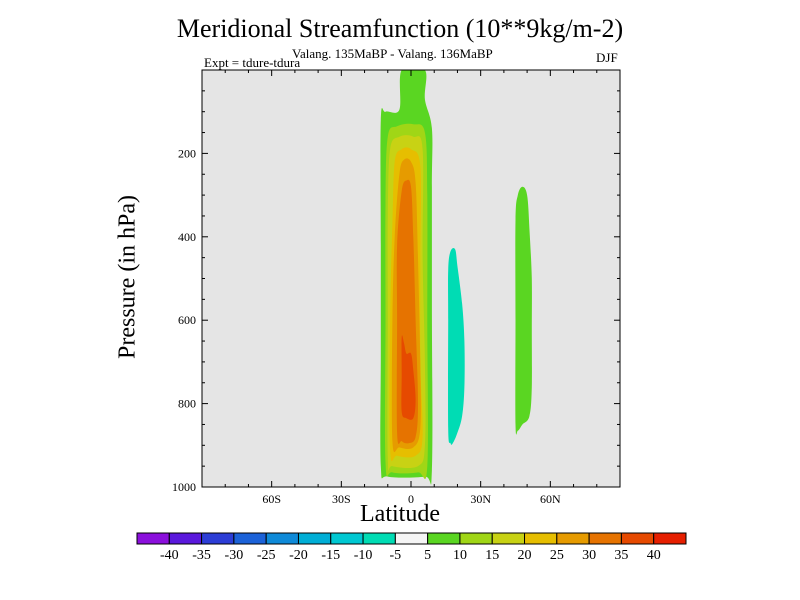  What do you see at coordinates (480, 499) in the screenshot?
I see `x-tick-label: 30N` at bounding box center [480, 499].